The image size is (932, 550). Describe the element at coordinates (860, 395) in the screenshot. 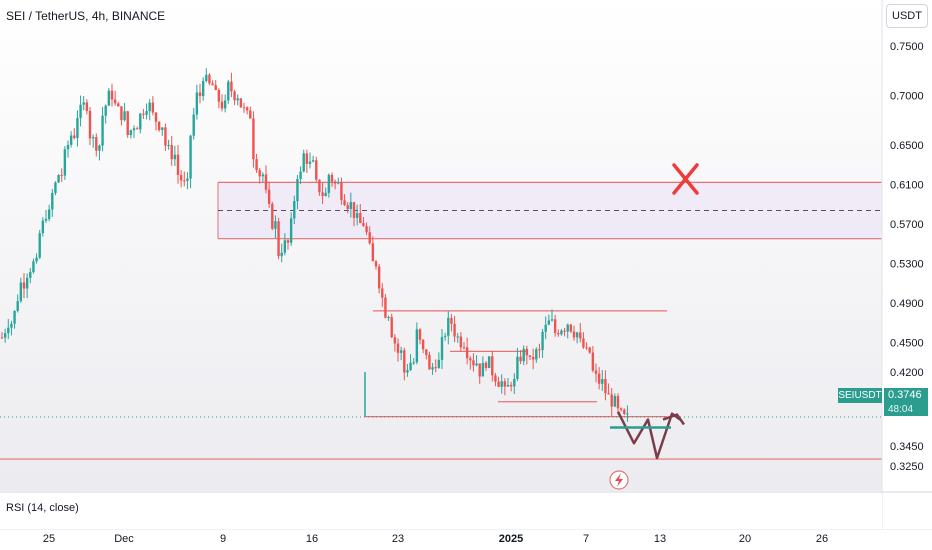

I see `price-tag-symbol: SEIUSDT` at that location.